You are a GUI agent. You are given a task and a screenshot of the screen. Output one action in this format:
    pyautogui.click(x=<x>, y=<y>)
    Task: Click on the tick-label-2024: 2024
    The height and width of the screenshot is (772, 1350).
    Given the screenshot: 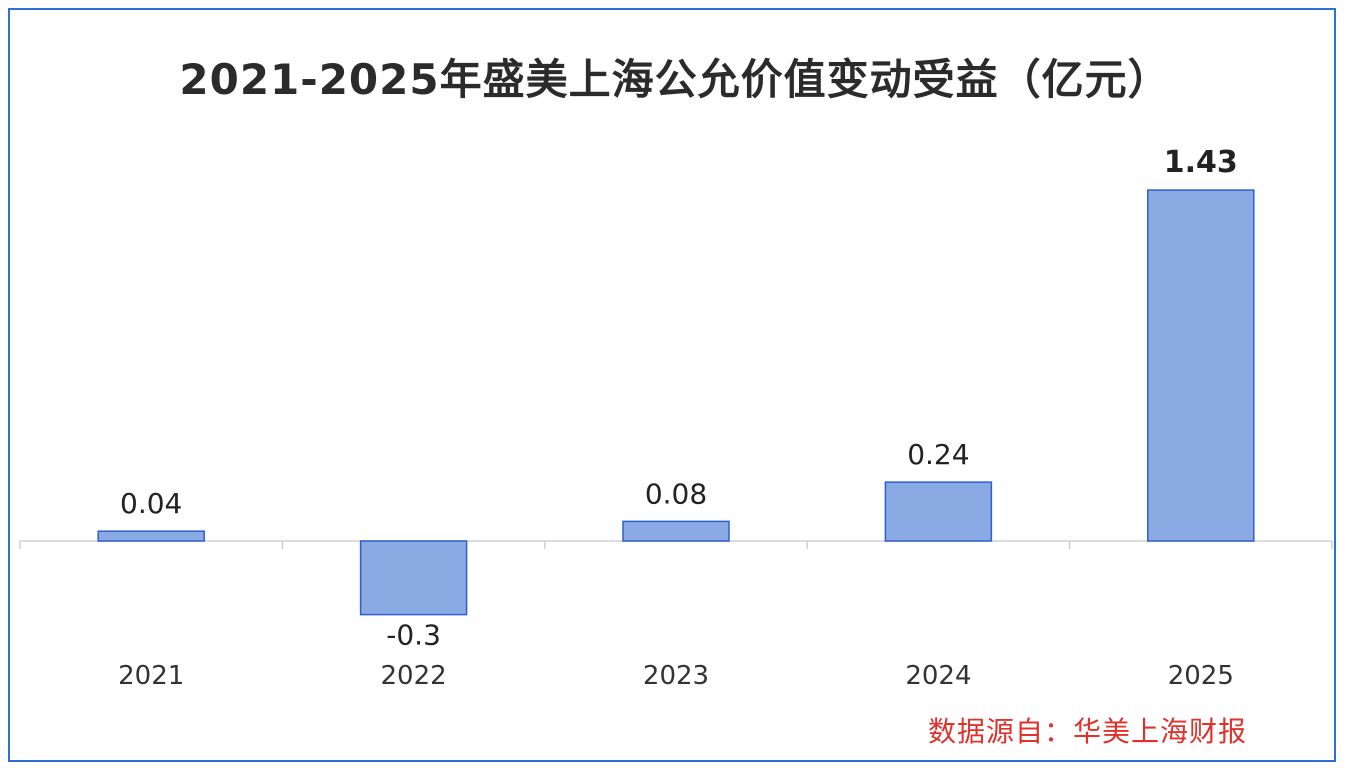 What is the action you would take?
    pyautogui.click(x=938, y=676)
    